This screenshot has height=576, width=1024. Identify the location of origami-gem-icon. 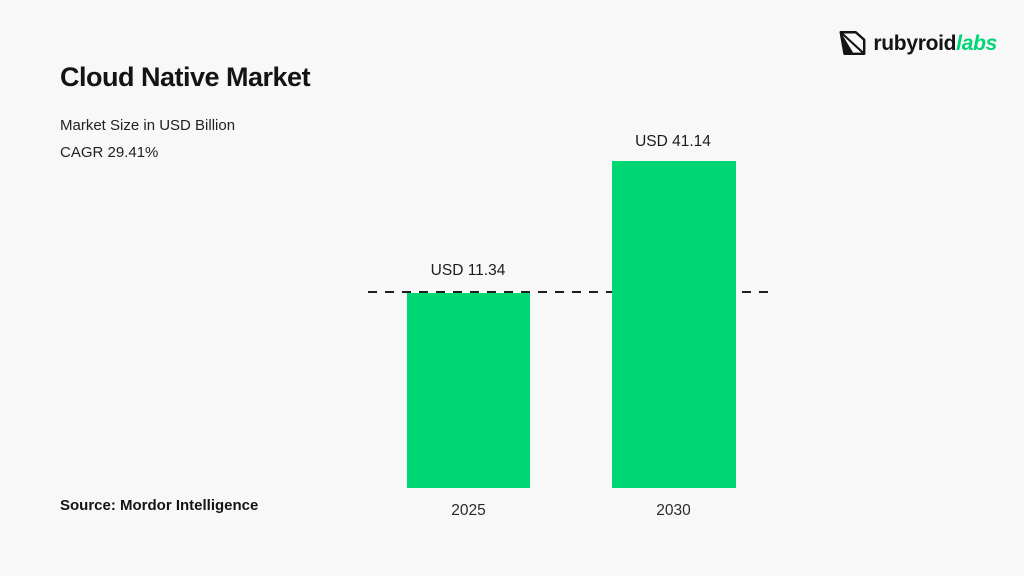
(852, 43).